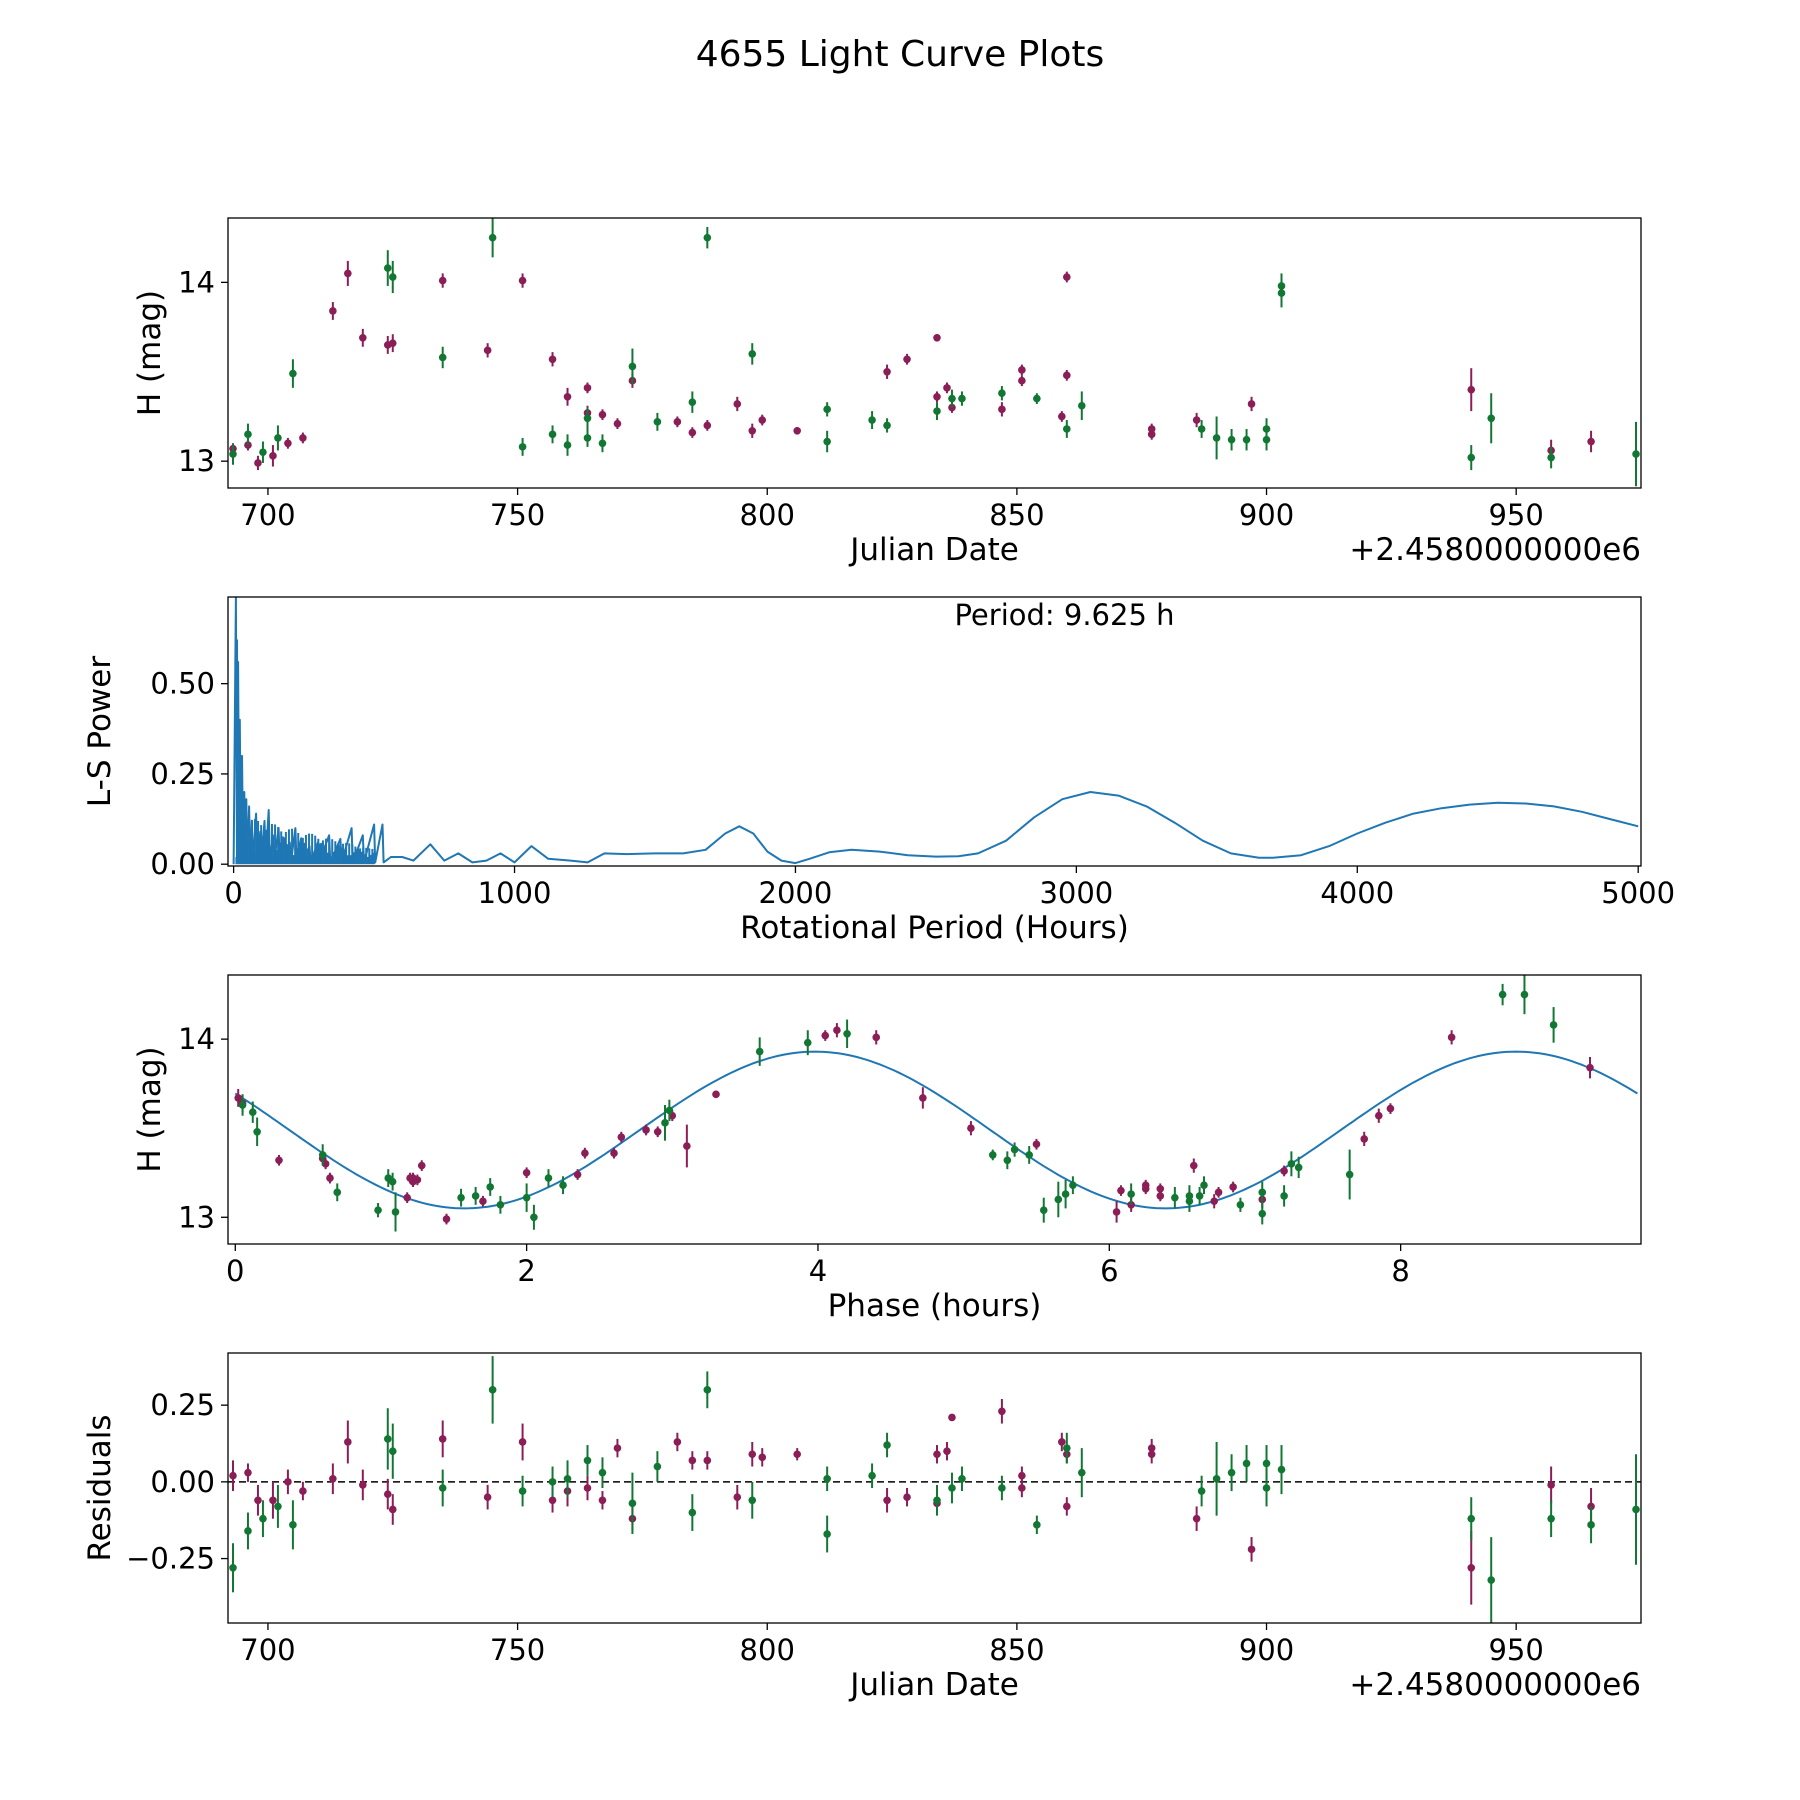 Image resolution: width=1800 pixels, height=1800 pixels. I want to click on y-tick-label: 14, so click(196, 282).